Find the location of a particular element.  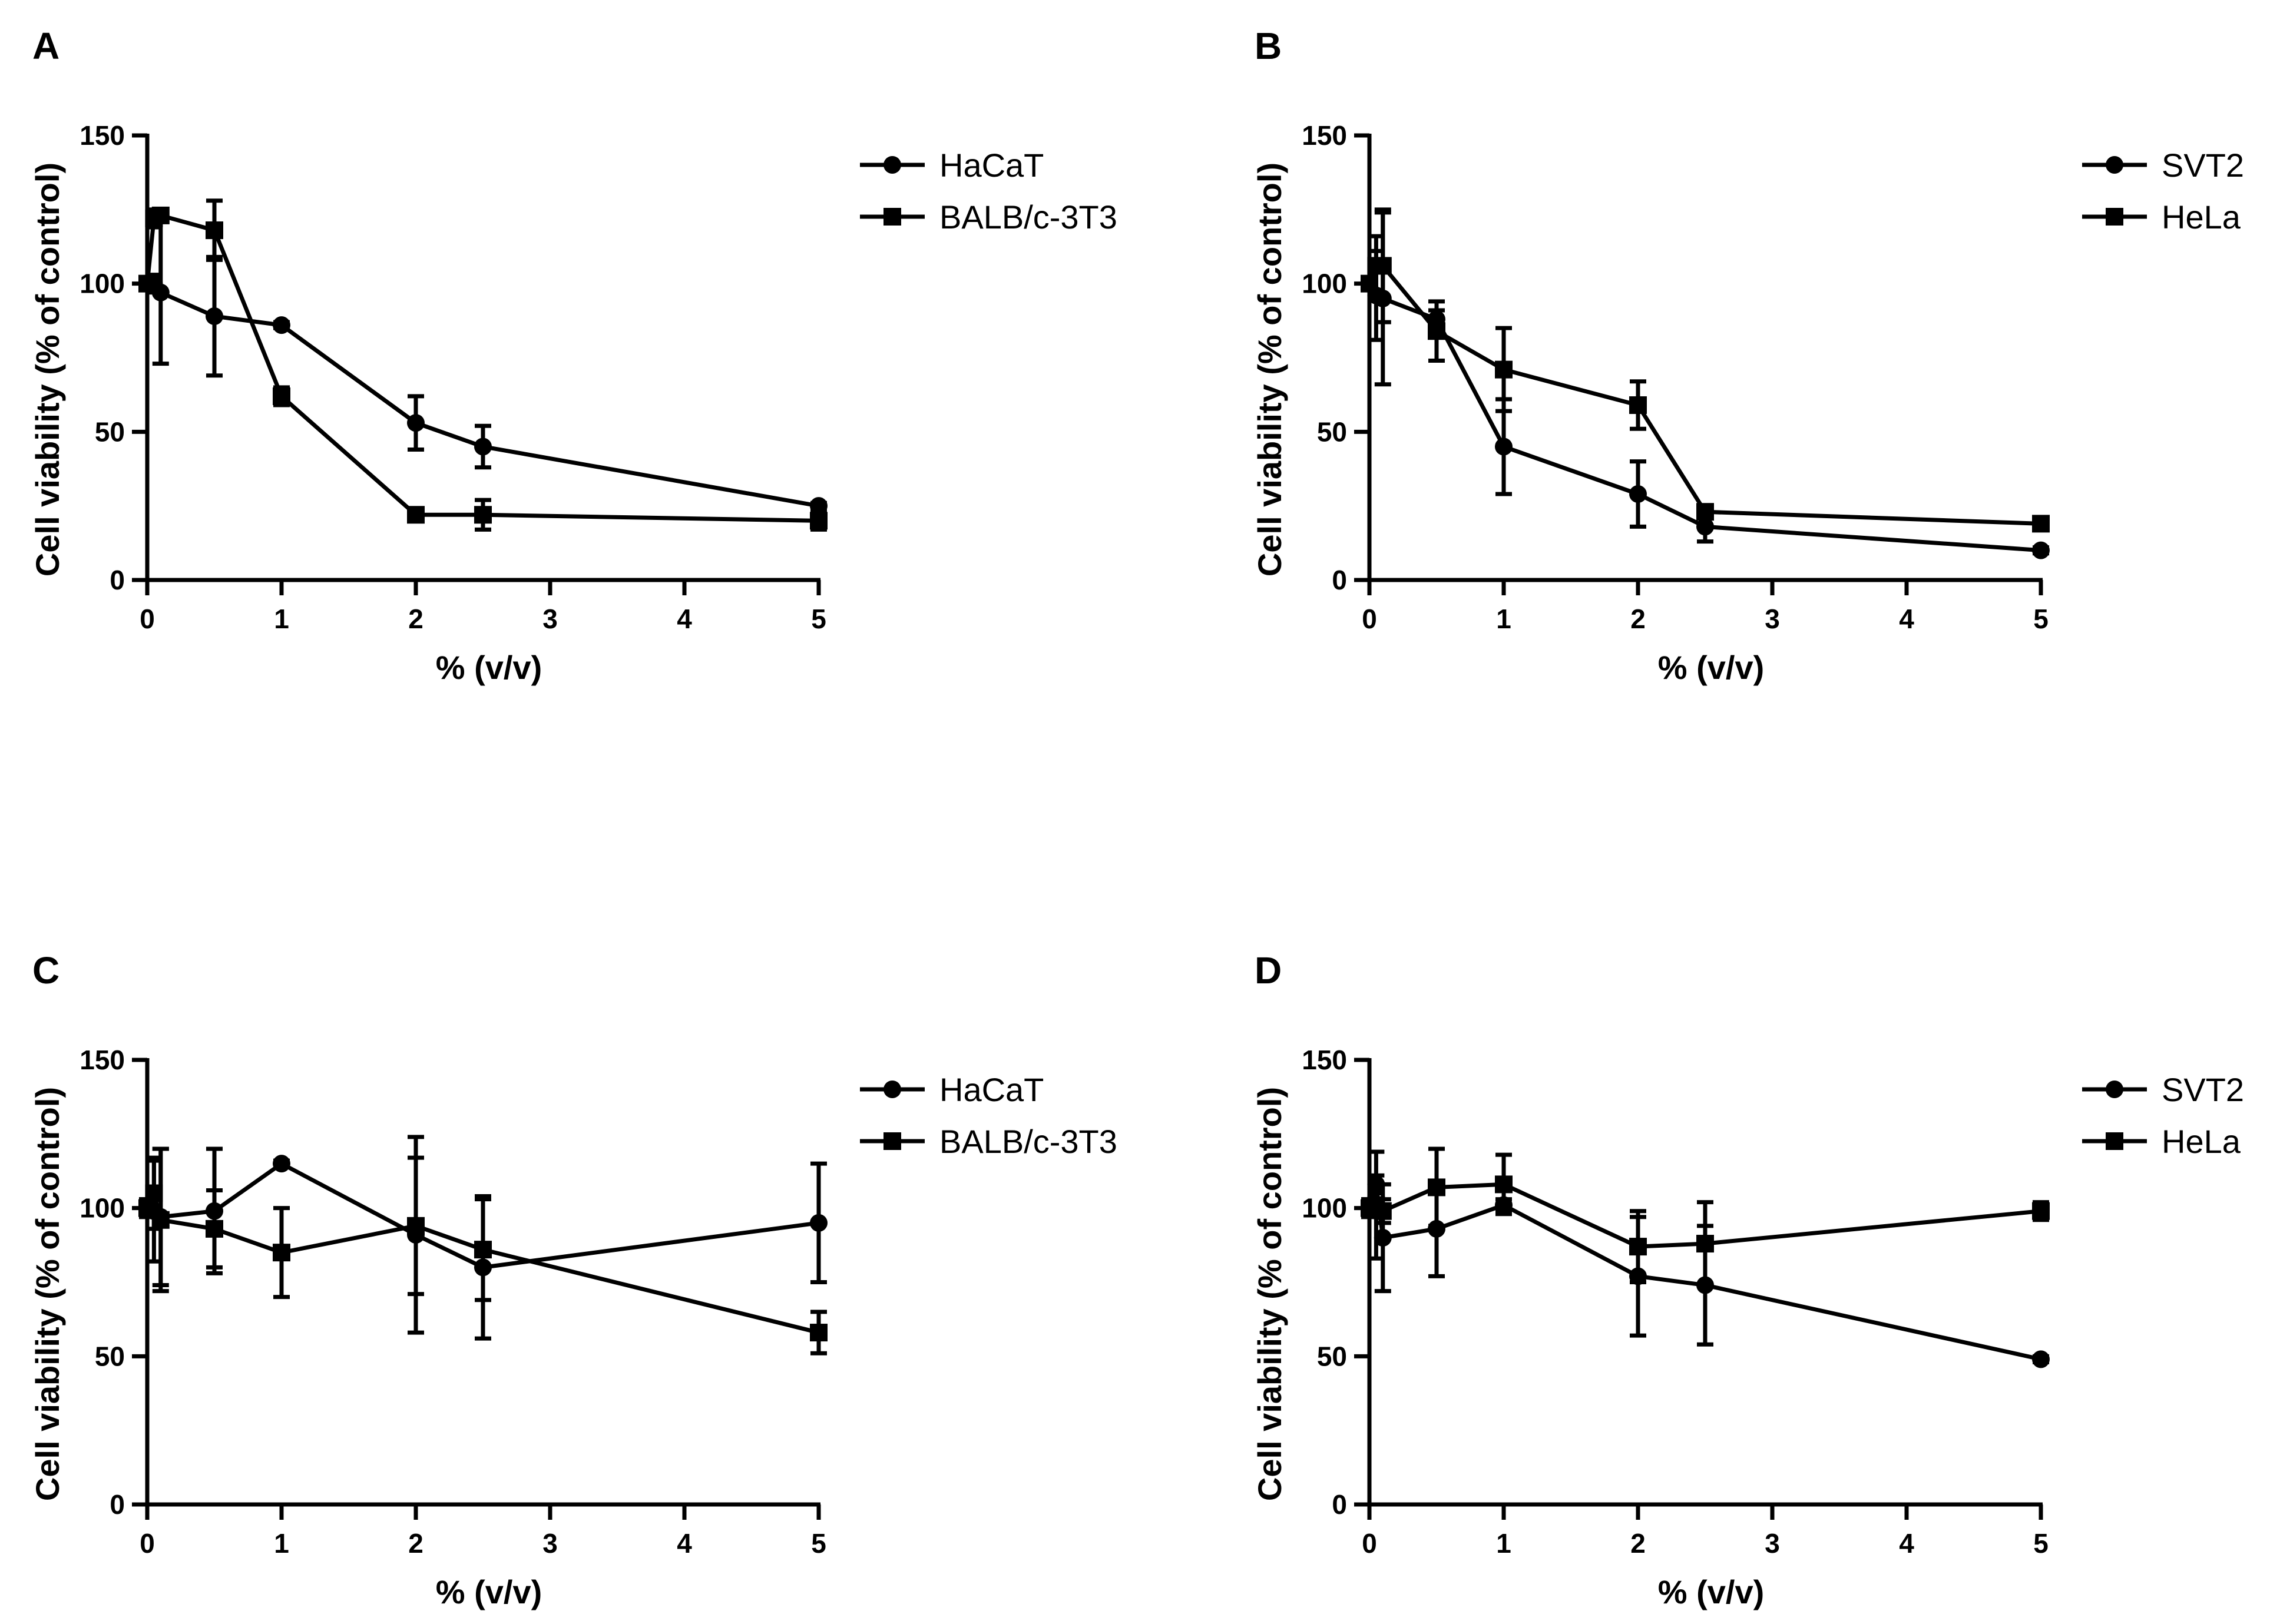

panel-letter: D is located at coordinates (1268, 970).